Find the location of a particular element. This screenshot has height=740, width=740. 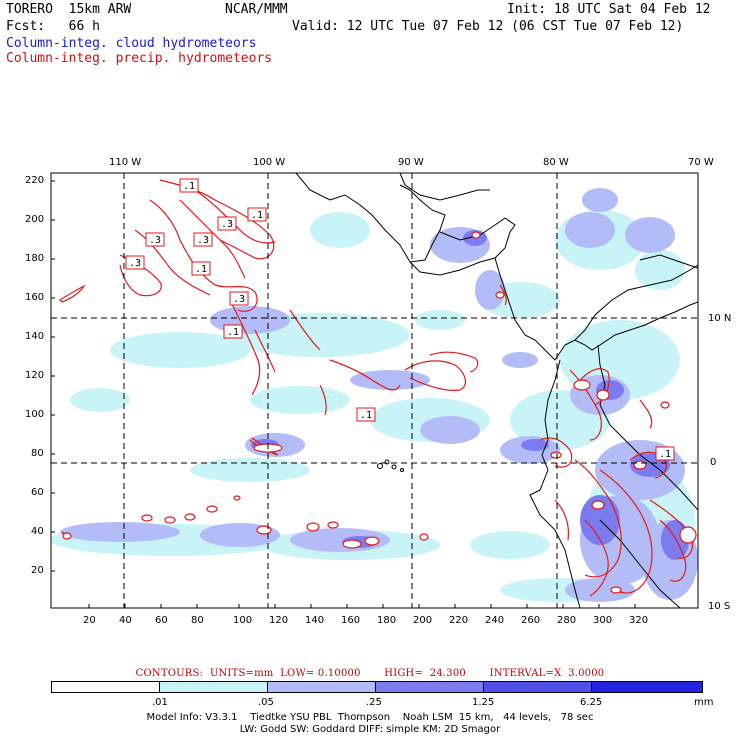

y-tick-label: 80 is located at coordinates (37, 453).